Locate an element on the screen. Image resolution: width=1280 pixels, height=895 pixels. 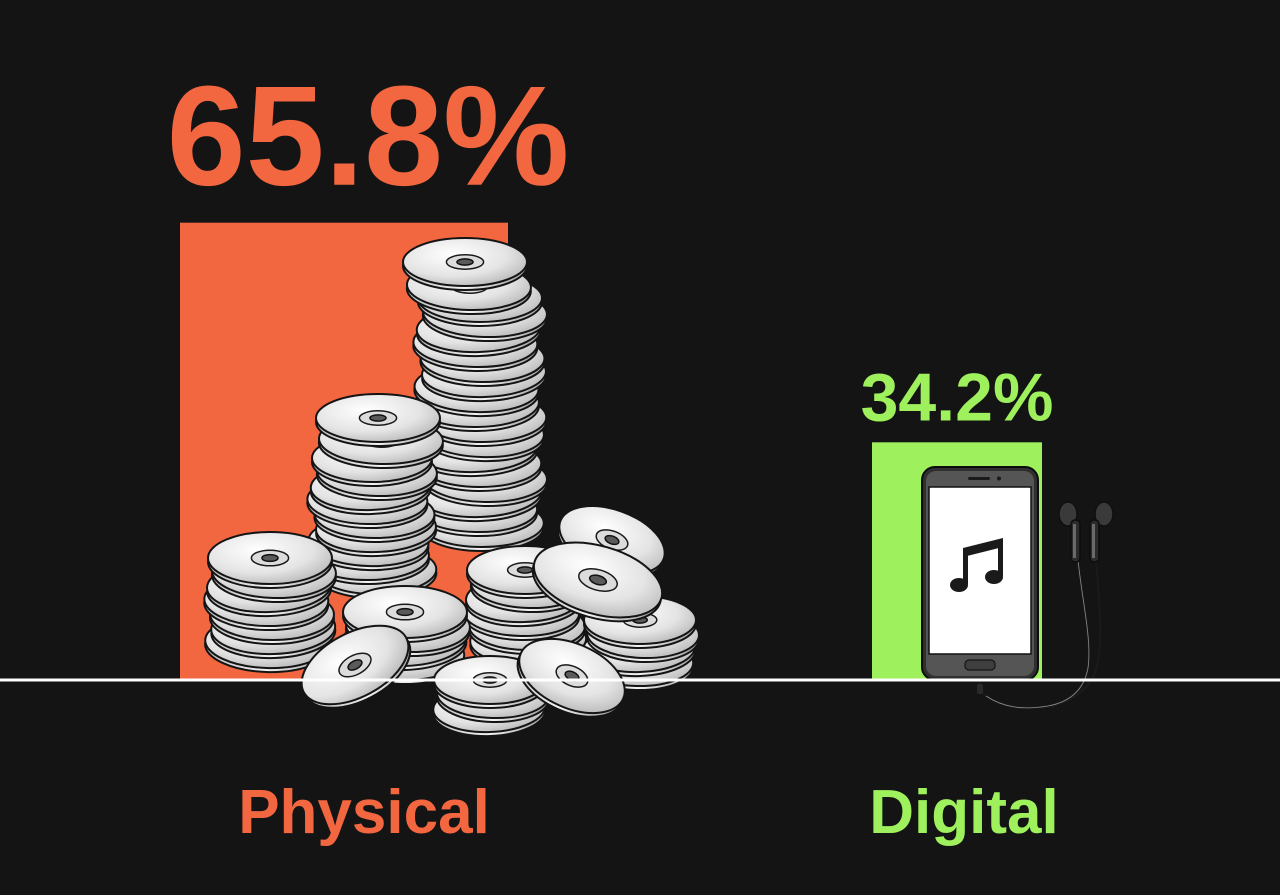
earbud-right-icon is located at coordinates (1101, 532).